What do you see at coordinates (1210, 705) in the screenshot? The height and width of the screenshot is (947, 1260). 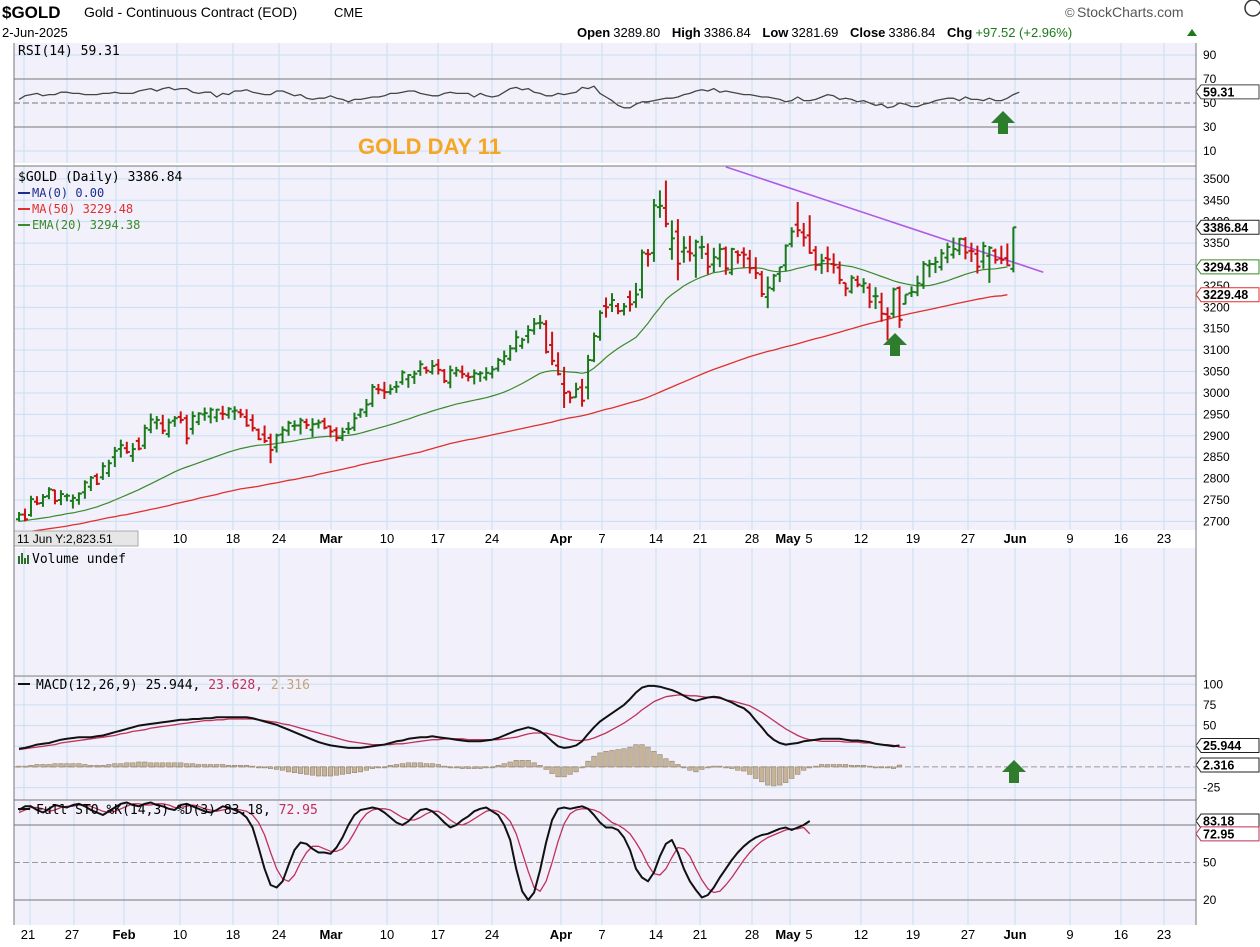 I see `macd-y-tick: 75` at bounding box center [1210, 705].